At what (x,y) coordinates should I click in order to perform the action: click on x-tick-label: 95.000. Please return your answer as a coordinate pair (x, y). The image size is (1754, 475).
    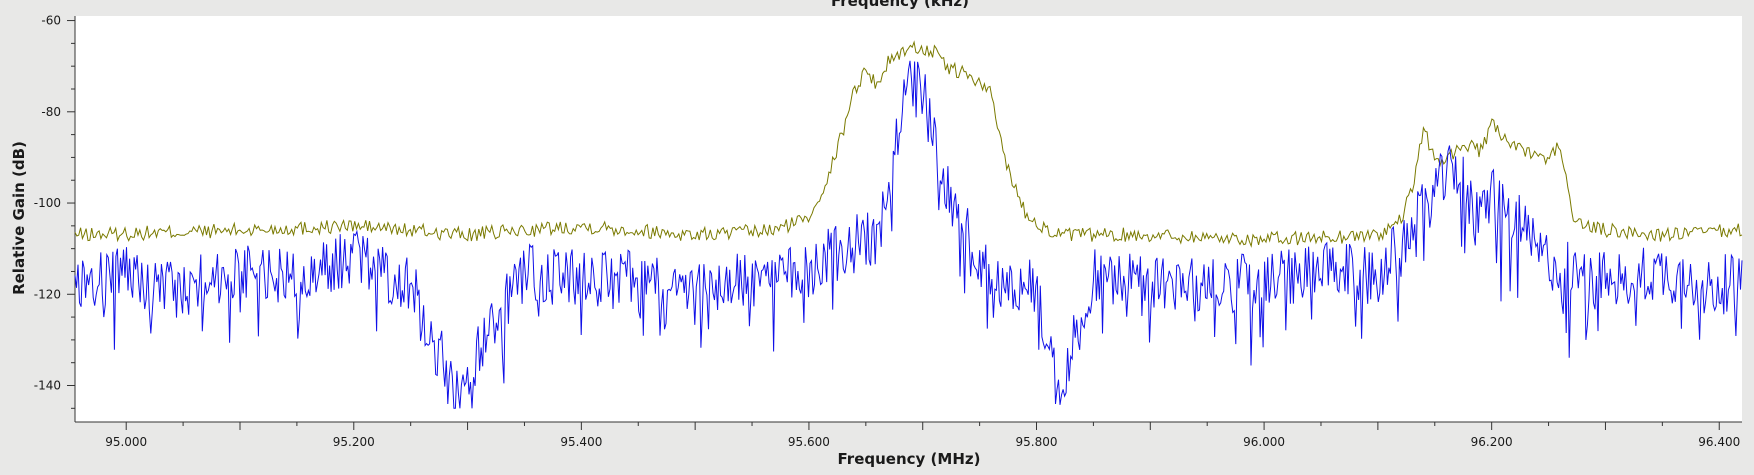
    Looking at the image, I should click on (126, 442).